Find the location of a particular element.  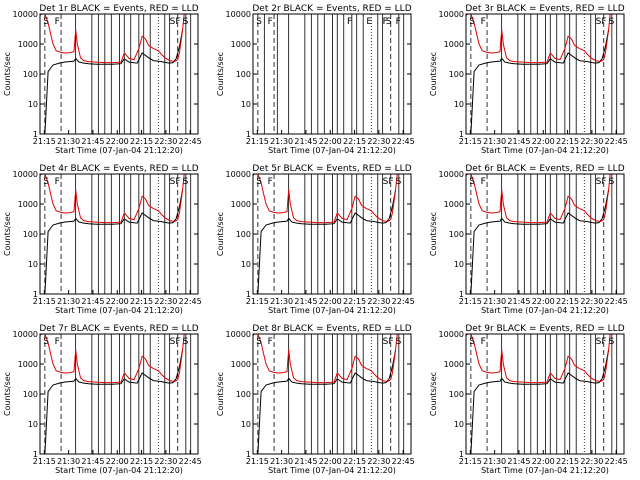

panel-title: Det 2r BLACK = Events, RED = LLD is located at coordinates (331, 9).